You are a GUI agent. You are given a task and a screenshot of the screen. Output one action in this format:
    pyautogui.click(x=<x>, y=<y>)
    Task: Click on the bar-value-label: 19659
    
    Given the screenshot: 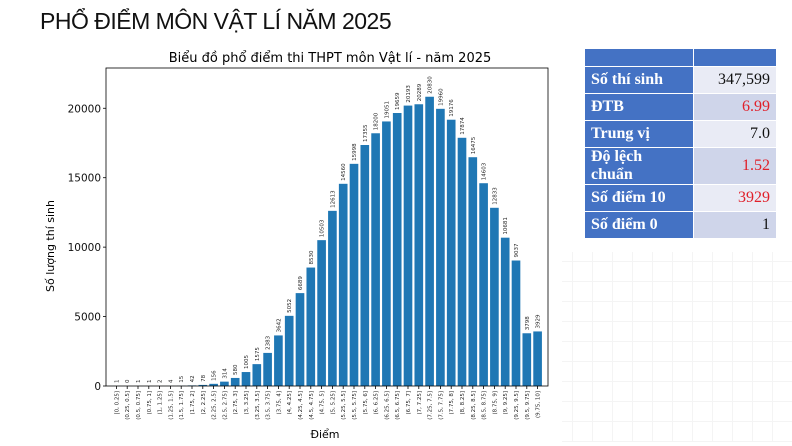 What is the action you would take?
    pyautogui.click(x=398, y=101)
    